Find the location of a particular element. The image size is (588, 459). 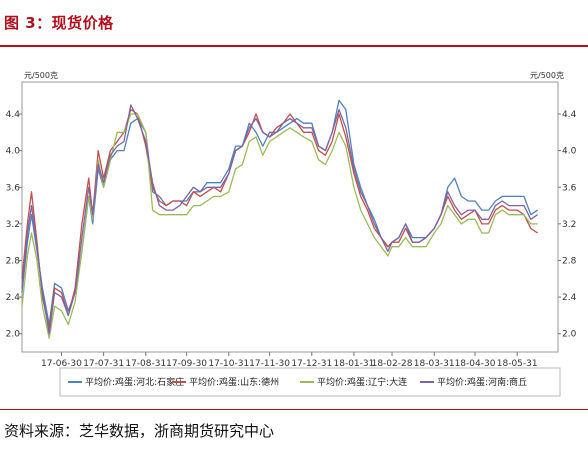

legend-frame is located at coordinates (310, 382).